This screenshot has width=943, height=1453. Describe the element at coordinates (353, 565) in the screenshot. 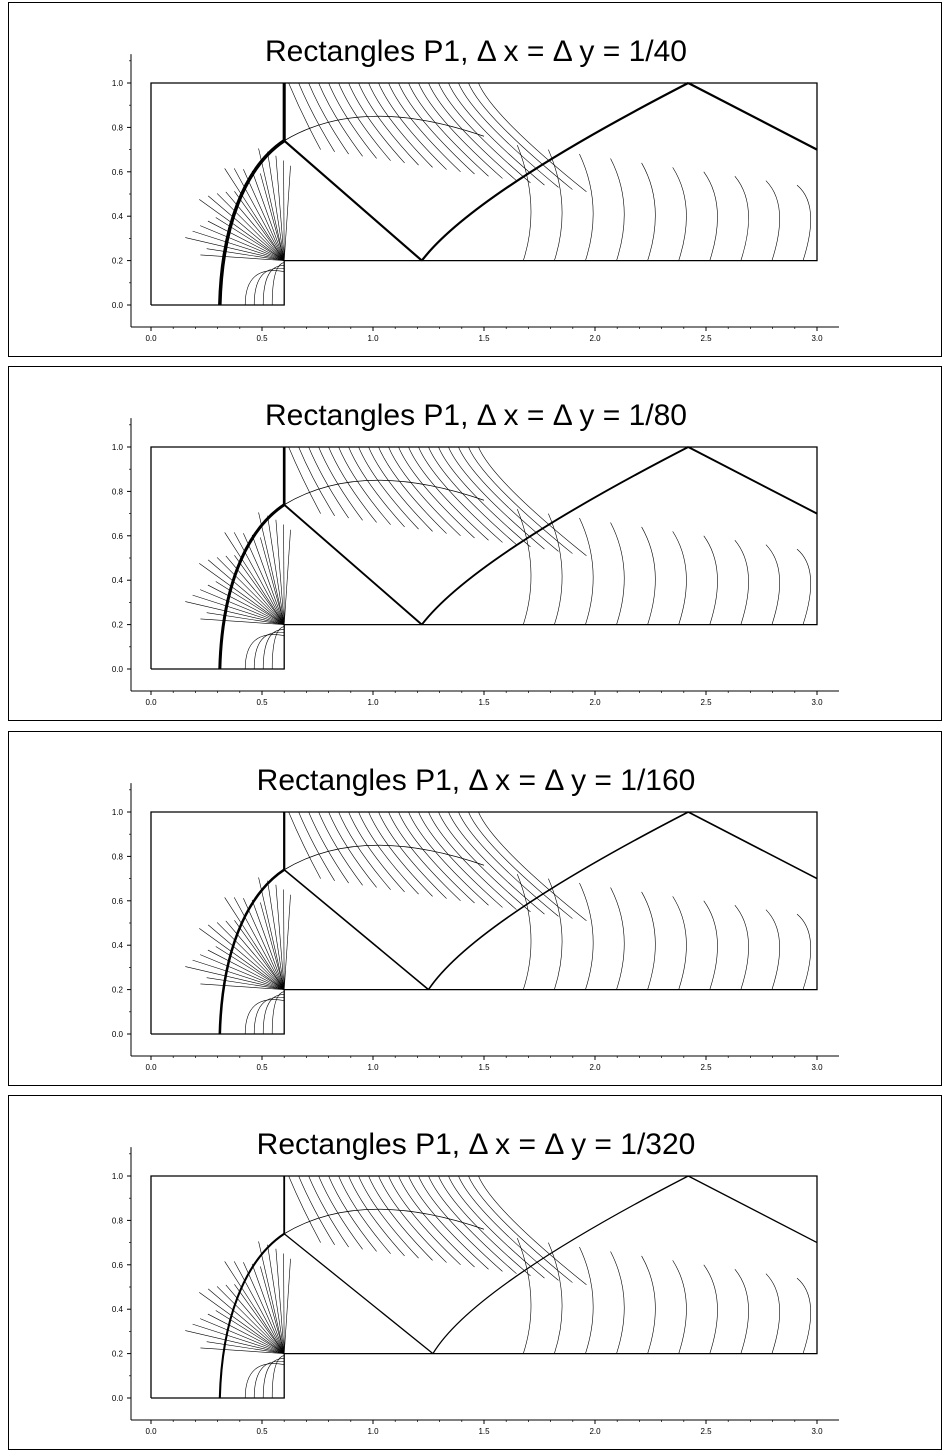

I see `reflected-shock` at that location.